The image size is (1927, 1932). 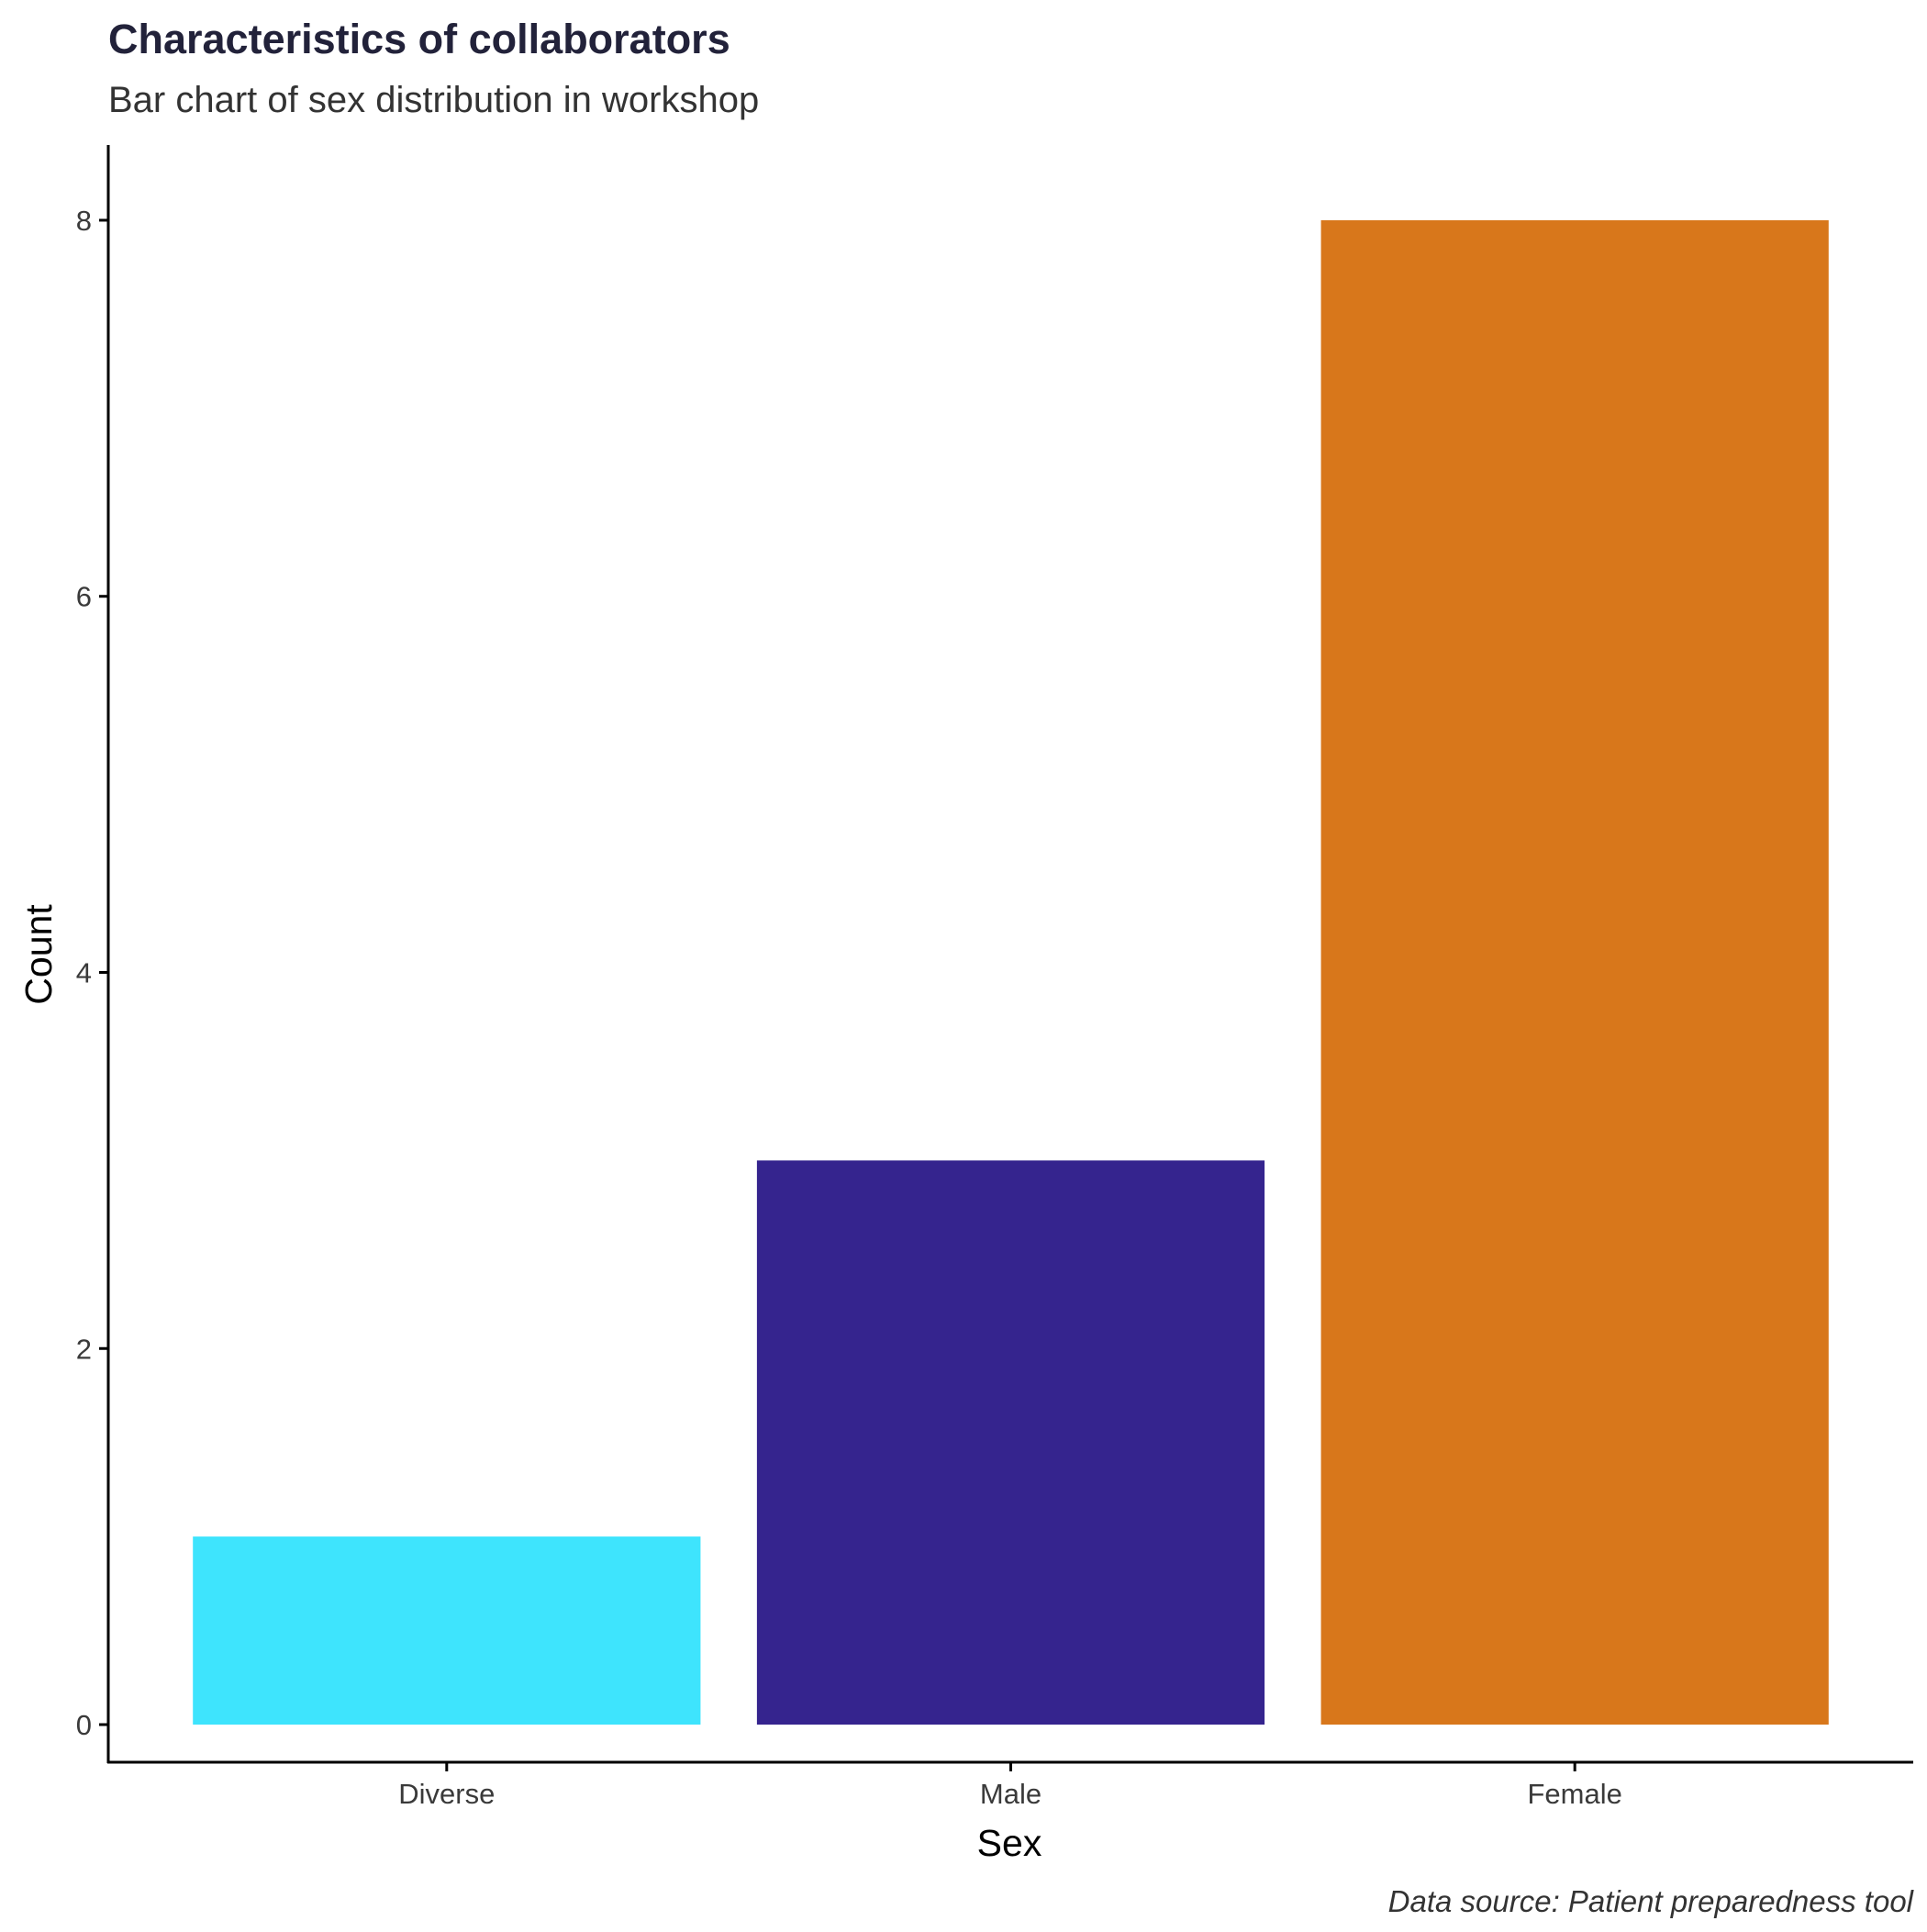 What do you see at coordinates (1011, 1442) in the screenshot?
I see `bar-male` at bounding box center [1011, 1442].